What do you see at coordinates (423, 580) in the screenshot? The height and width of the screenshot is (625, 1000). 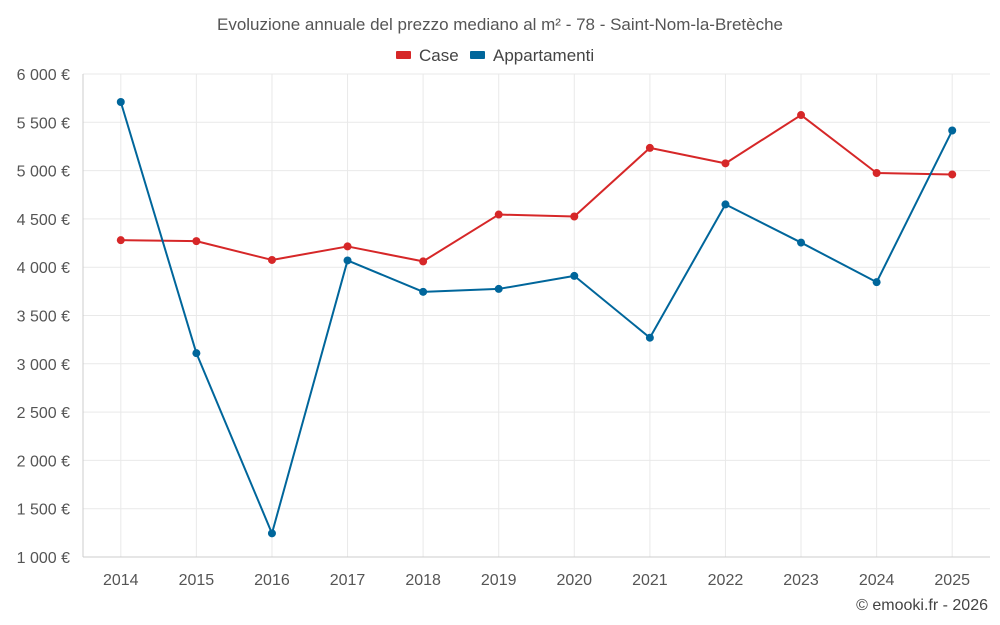 I see `x-tick-label: 2018` at bounding box center [423, 580].